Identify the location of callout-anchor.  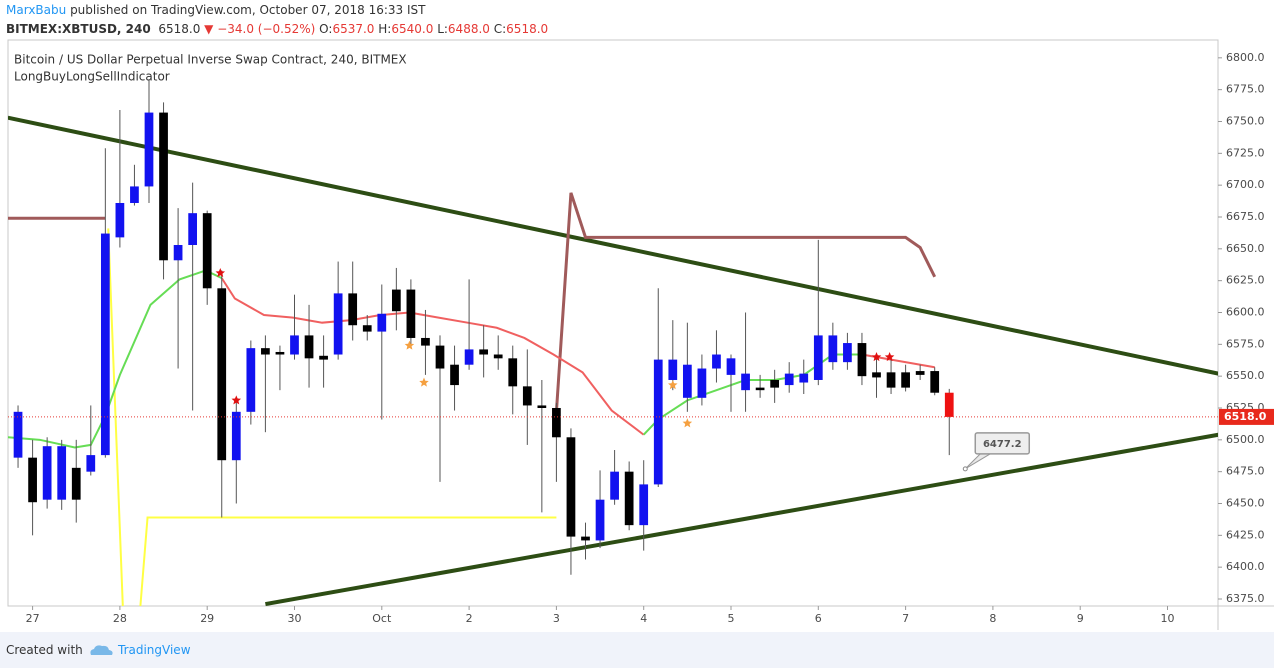
(965, 469).